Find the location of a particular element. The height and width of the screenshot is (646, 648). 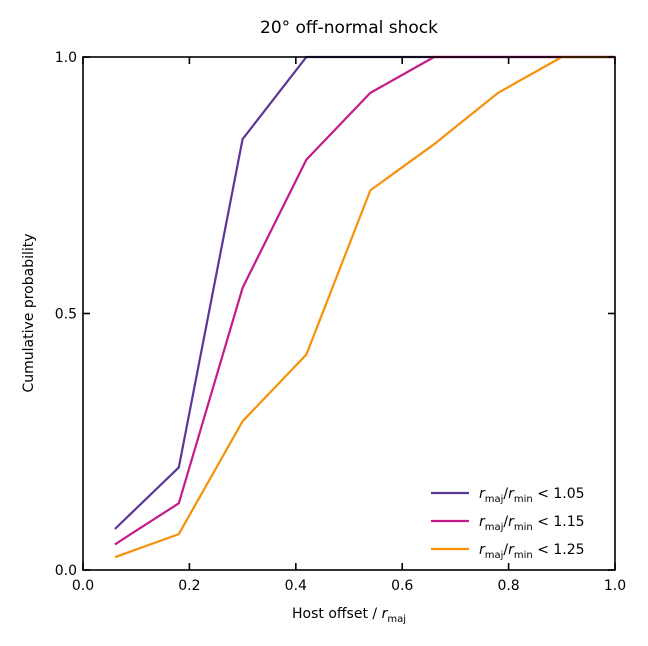

y-tick-label: 0.5 is located at coordinates (66, 315).